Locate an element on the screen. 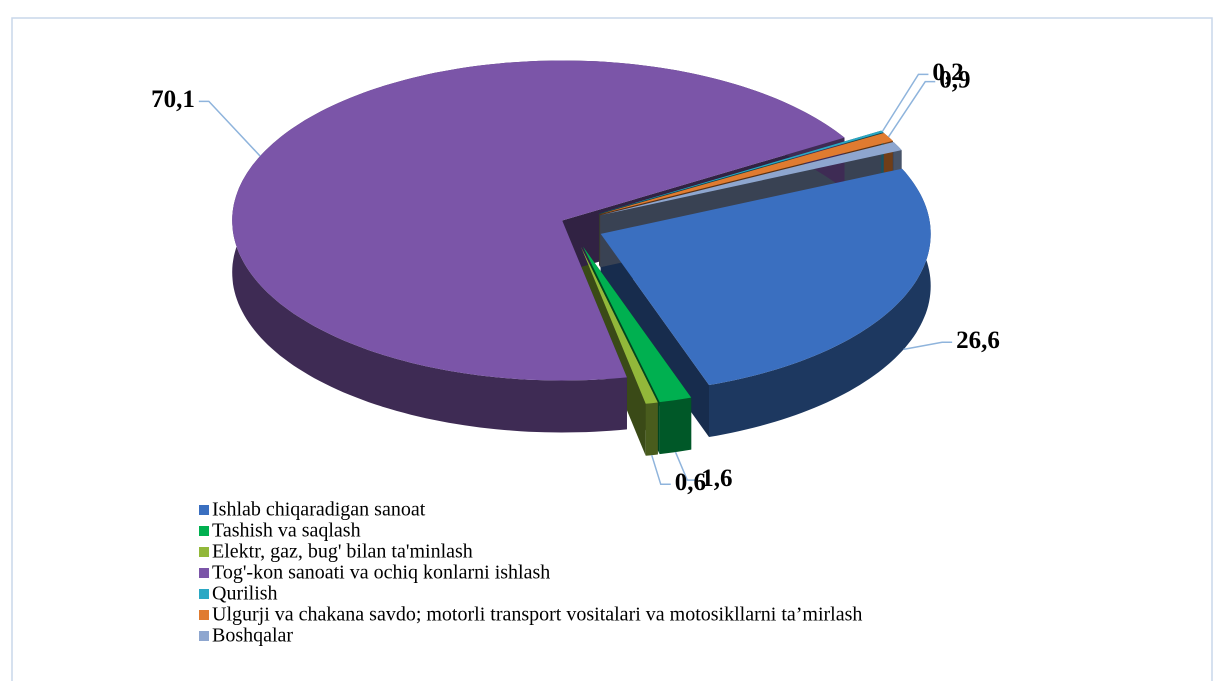  data-label: 1,6 is located at coordinates (716, 478).